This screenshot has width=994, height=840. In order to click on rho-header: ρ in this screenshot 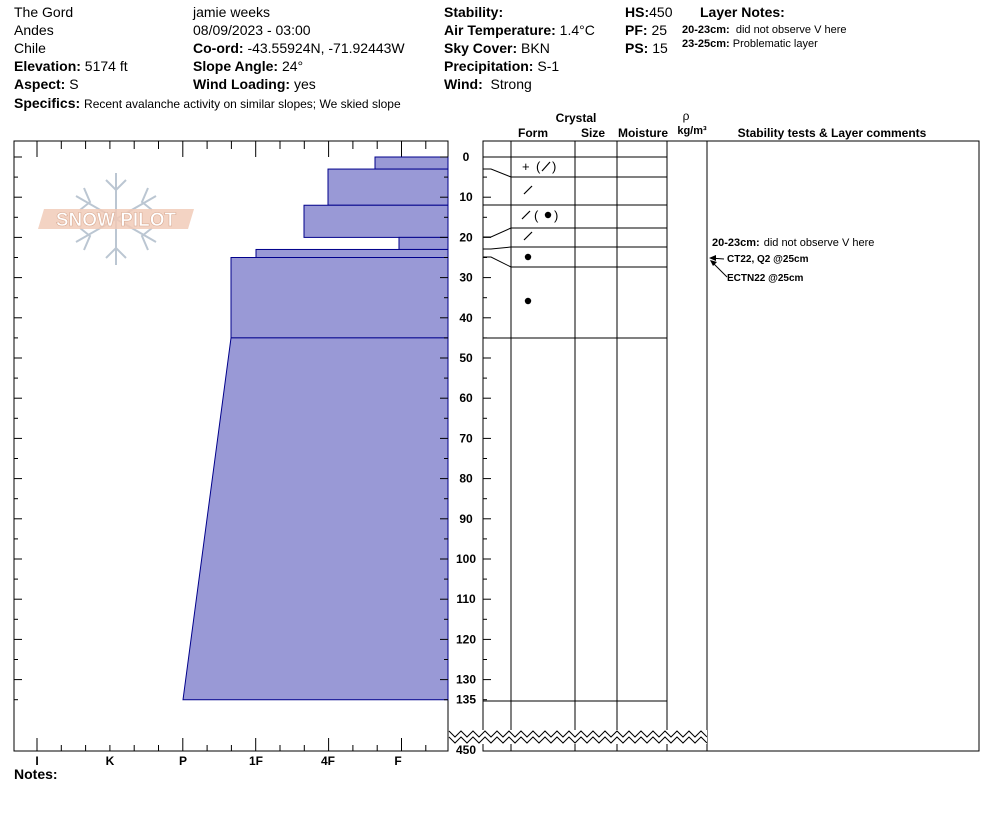, I will do `click(686, 116)`.